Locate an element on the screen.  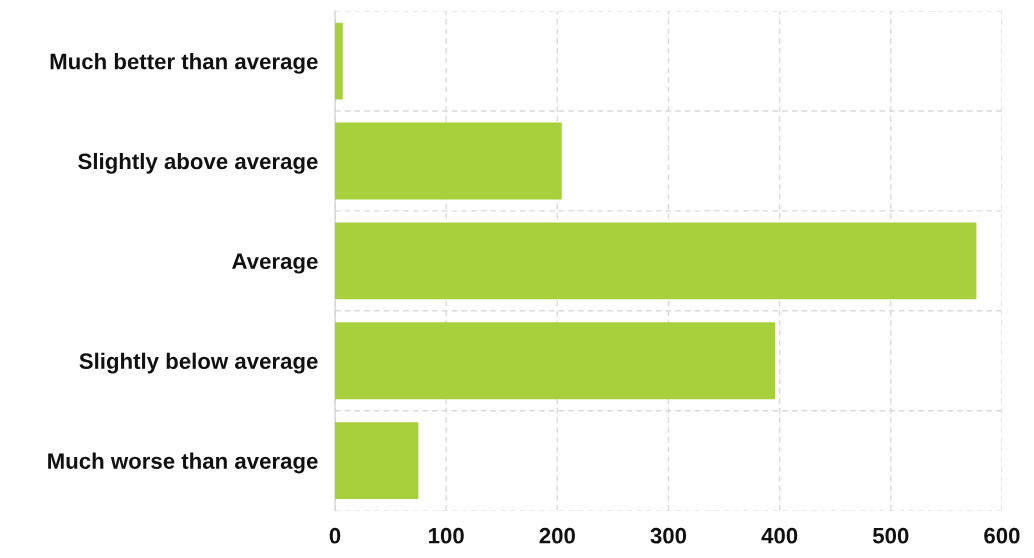
x-tick-label: 400 is located at coordinates (779, 535).